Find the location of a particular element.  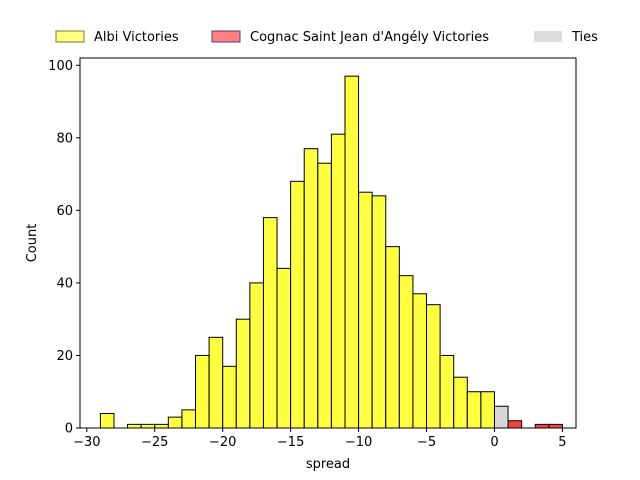

y-tick-label-4: 80 is located at coordinates (64, 138).